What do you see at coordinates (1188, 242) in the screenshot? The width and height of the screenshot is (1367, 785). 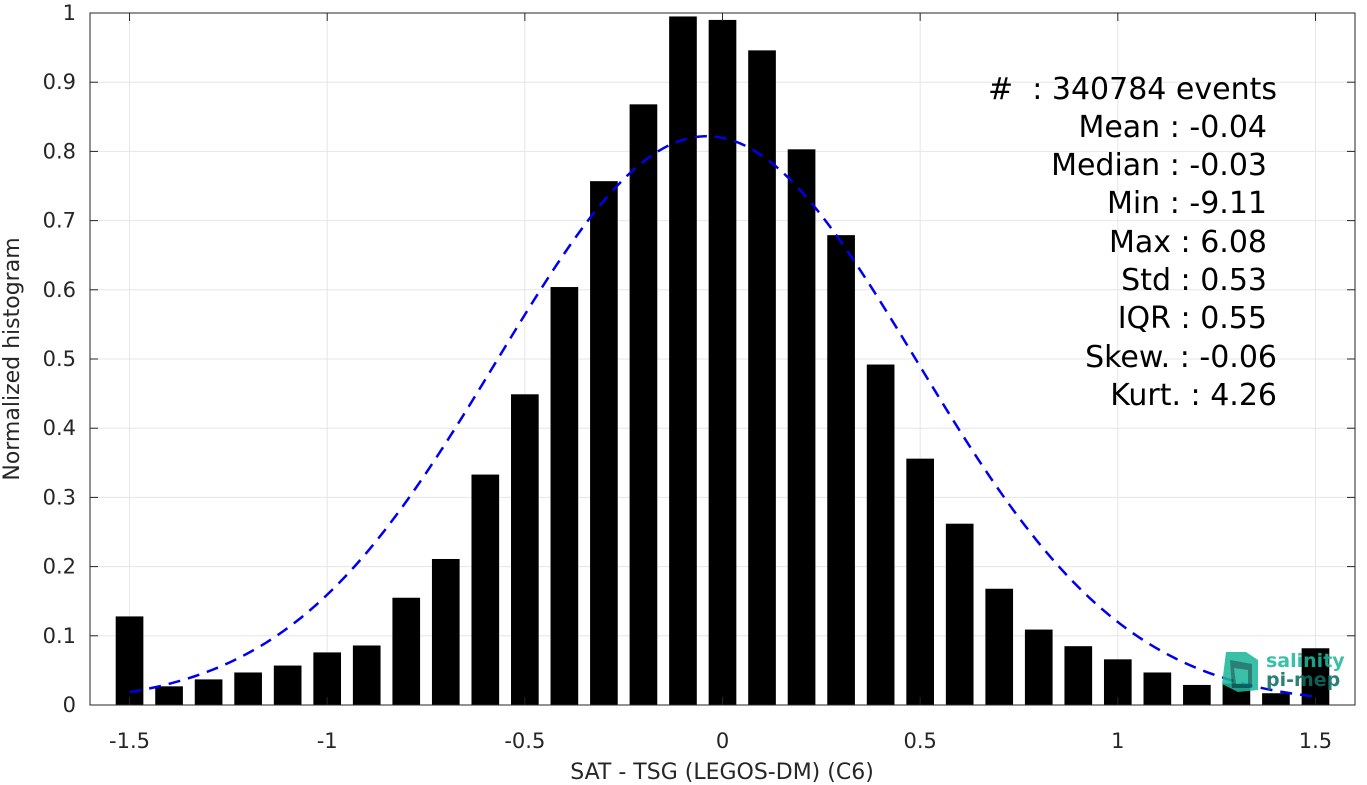 I see `stats-max: Max : 6.08` at bounding box center [1188, 242].